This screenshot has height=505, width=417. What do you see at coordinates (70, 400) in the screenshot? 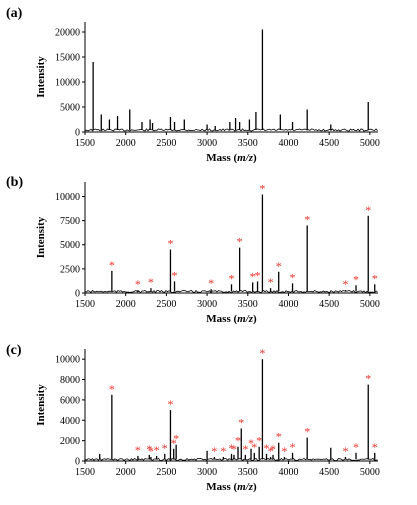
I see `y-tick-label: 6000` at bounding box center [70, 400].